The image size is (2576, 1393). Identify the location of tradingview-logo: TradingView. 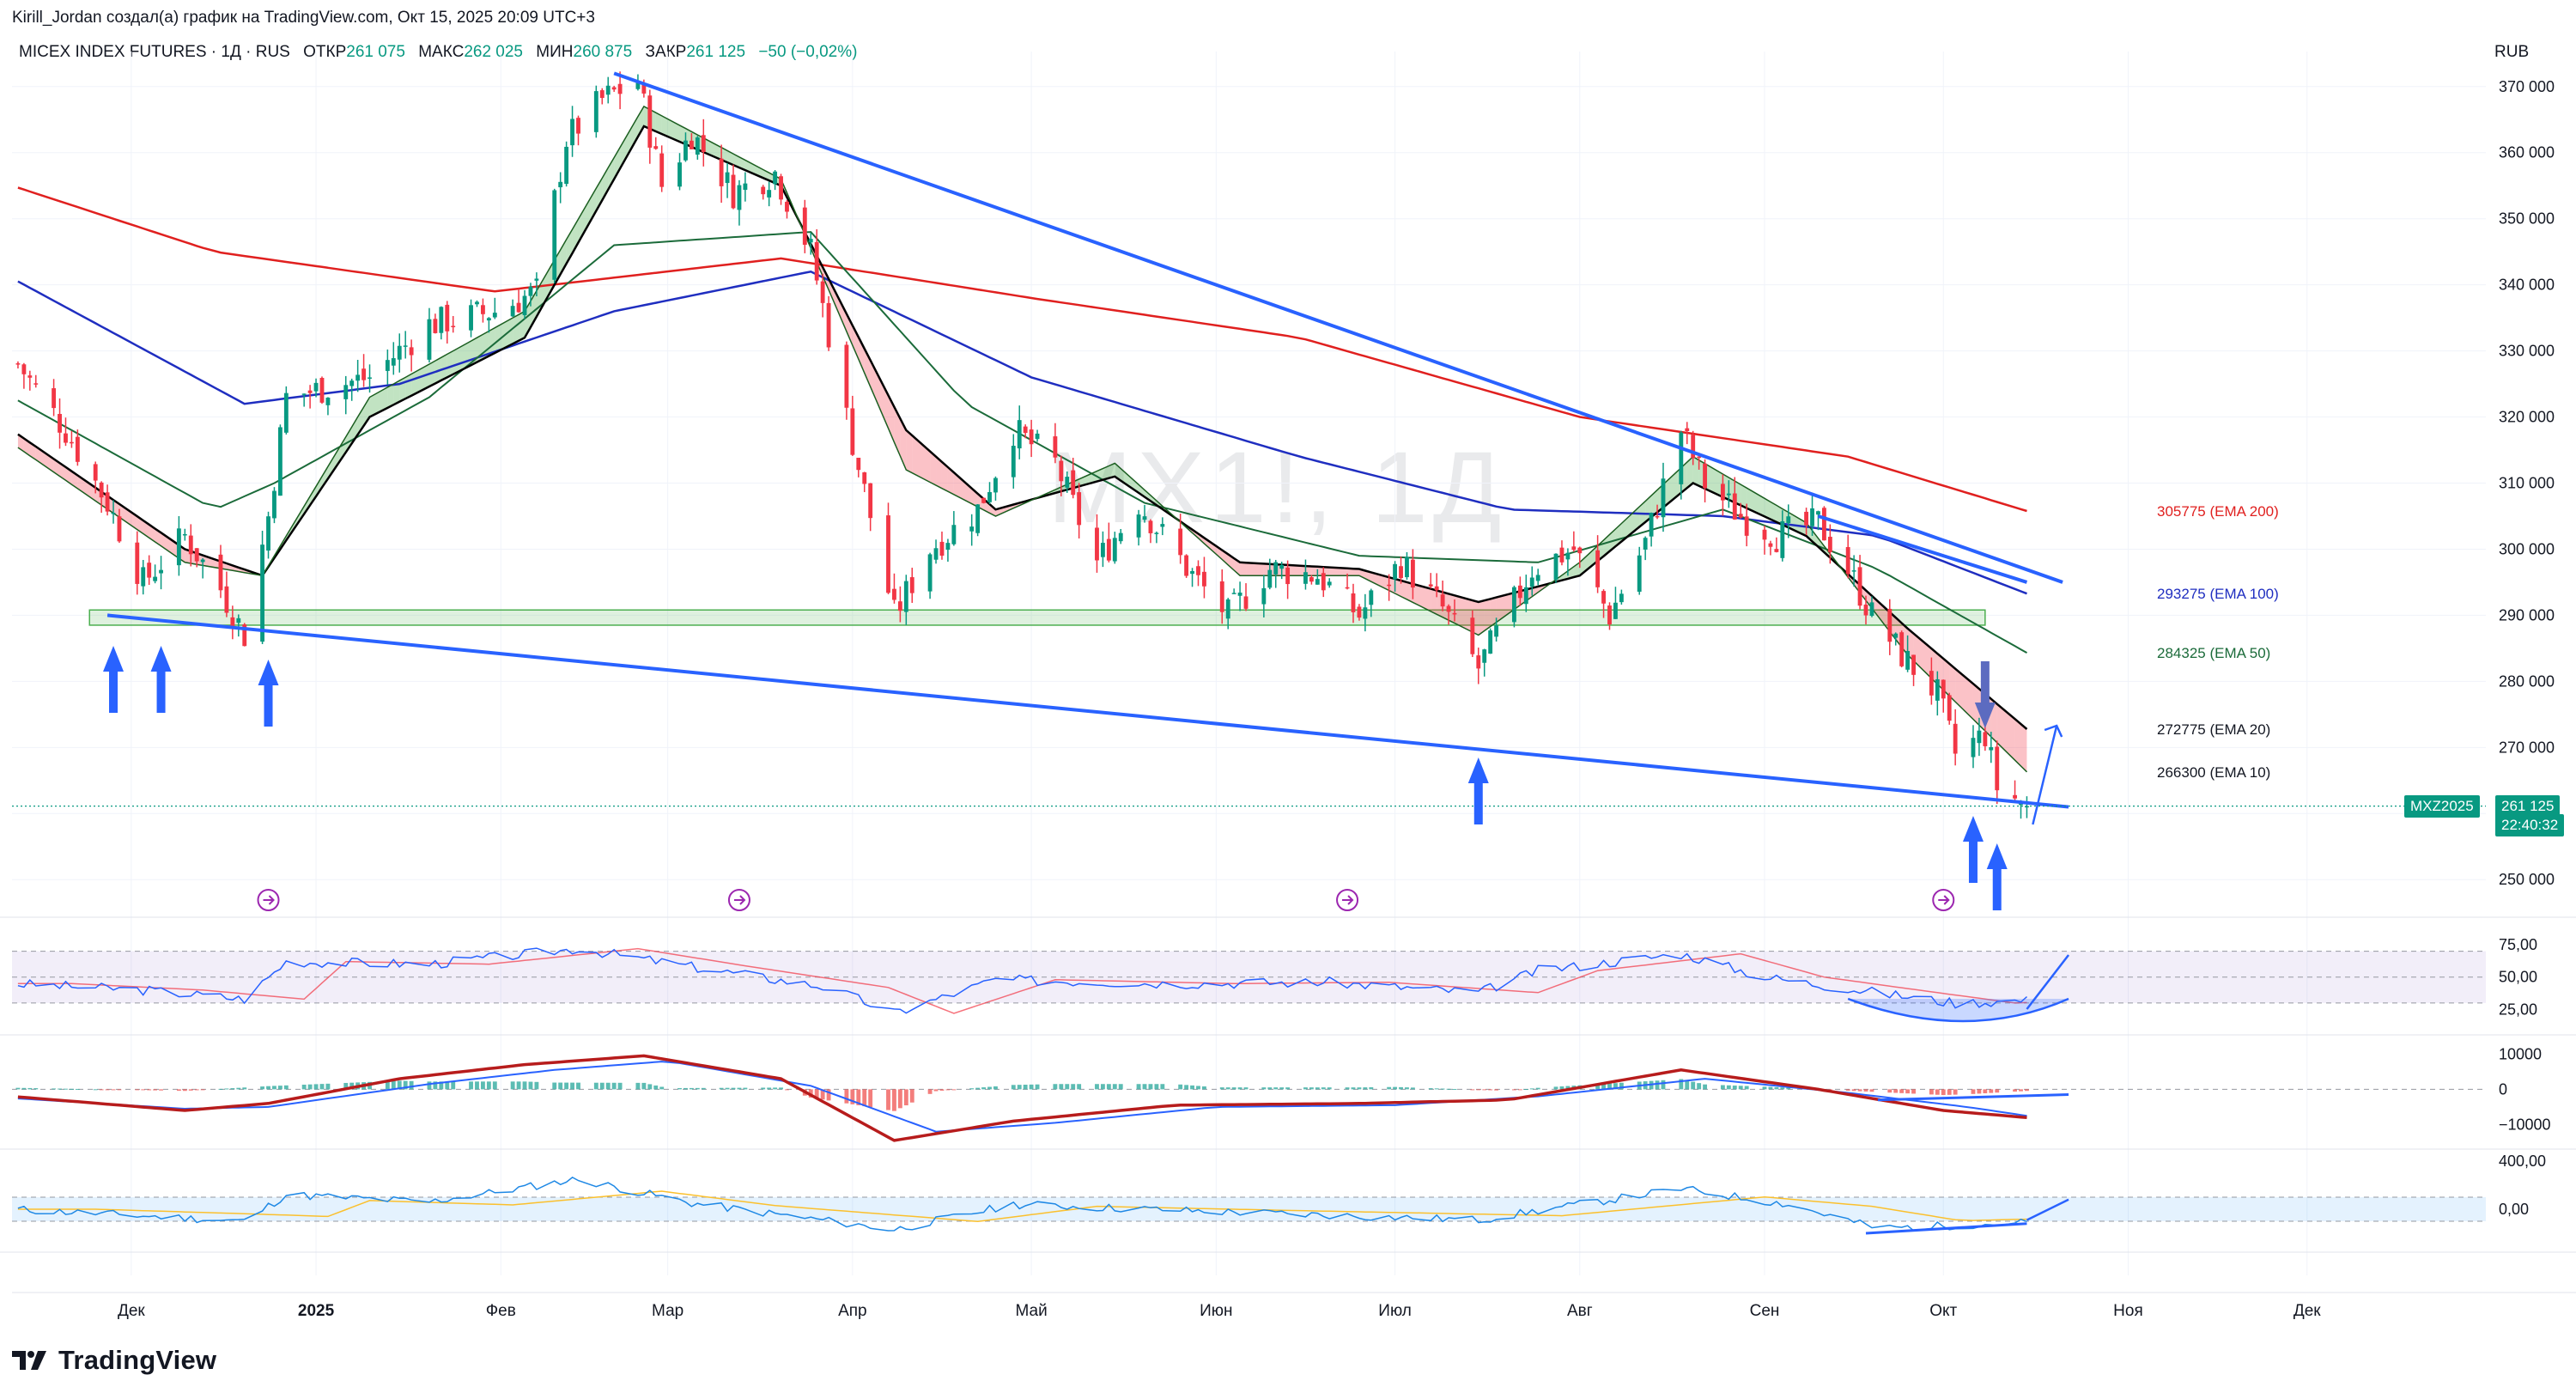
(114, 1360).